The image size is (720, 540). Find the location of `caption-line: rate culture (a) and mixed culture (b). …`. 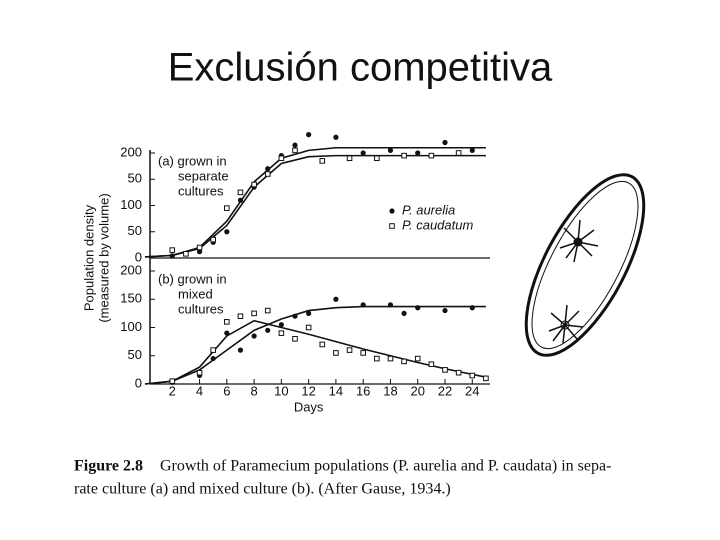

caption-line: rate culture (a) and mixed culture (b). … is located at coordinates (262, 489).